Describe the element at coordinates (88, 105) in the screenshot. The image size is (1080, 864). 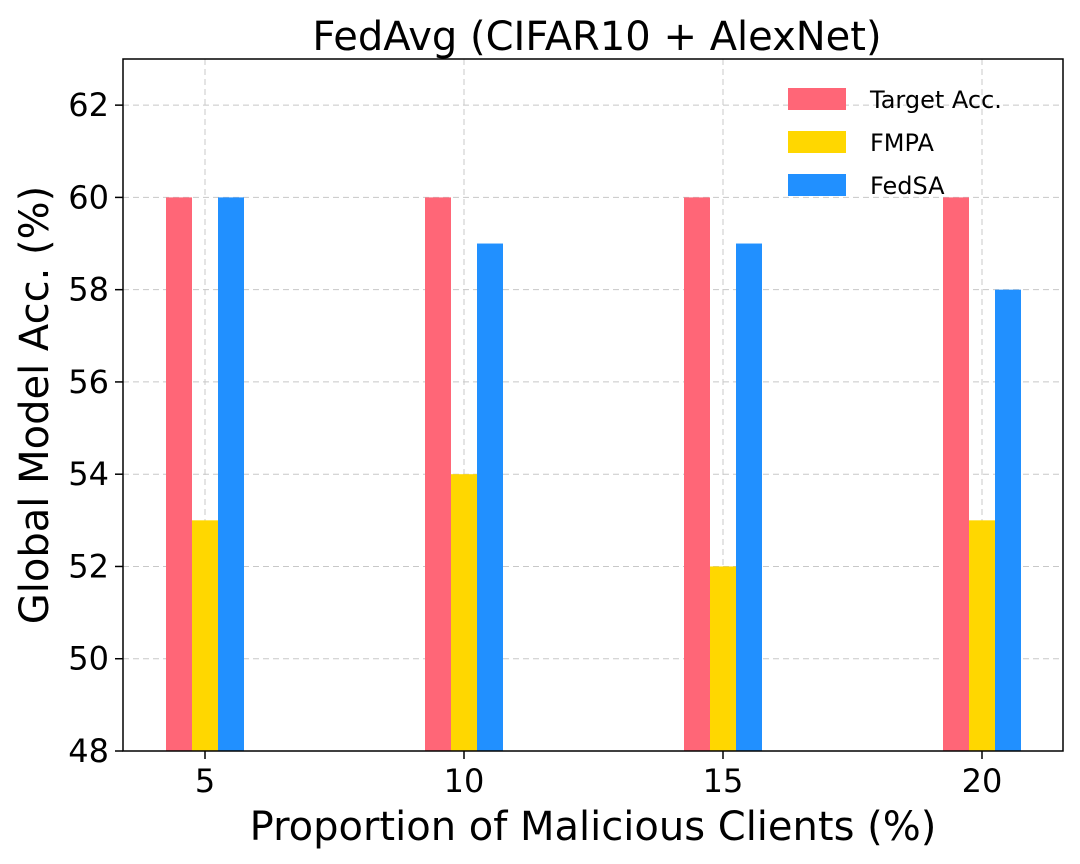
I see `y-tick-label: 62` at that location.